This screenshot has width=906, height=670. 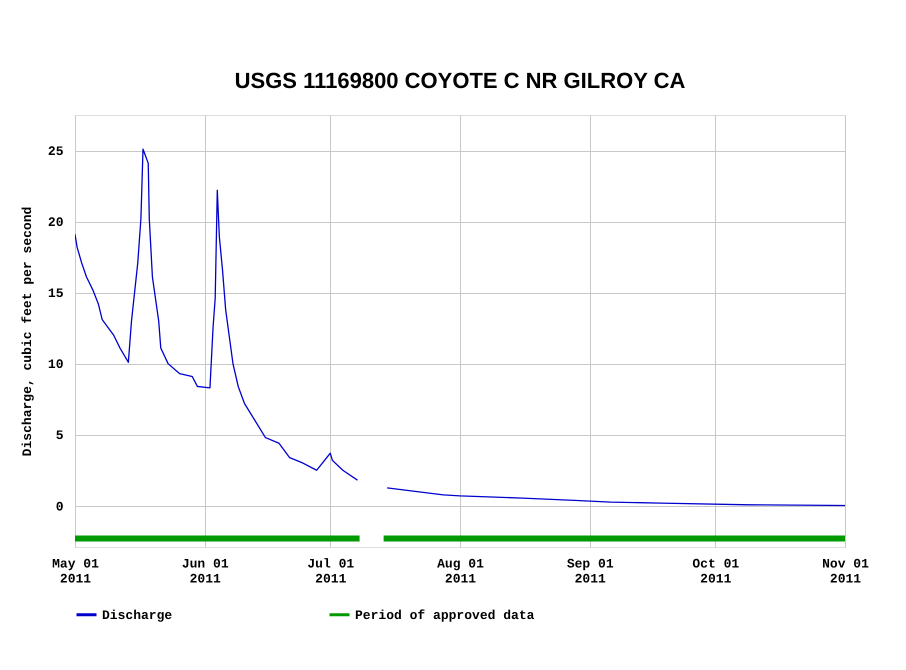 What do you see at coordinates (56, 152) in the screenshot?
I see `y-tick-label: 25` at bounding box center [56, 152].